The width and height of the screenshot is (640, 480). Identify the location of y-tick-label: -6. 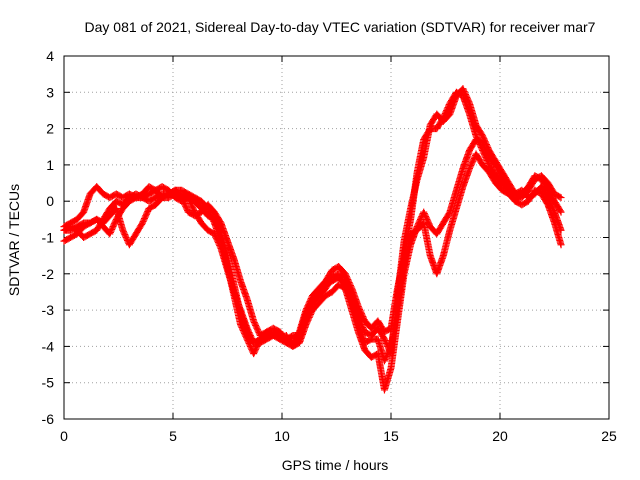
(48, 419).